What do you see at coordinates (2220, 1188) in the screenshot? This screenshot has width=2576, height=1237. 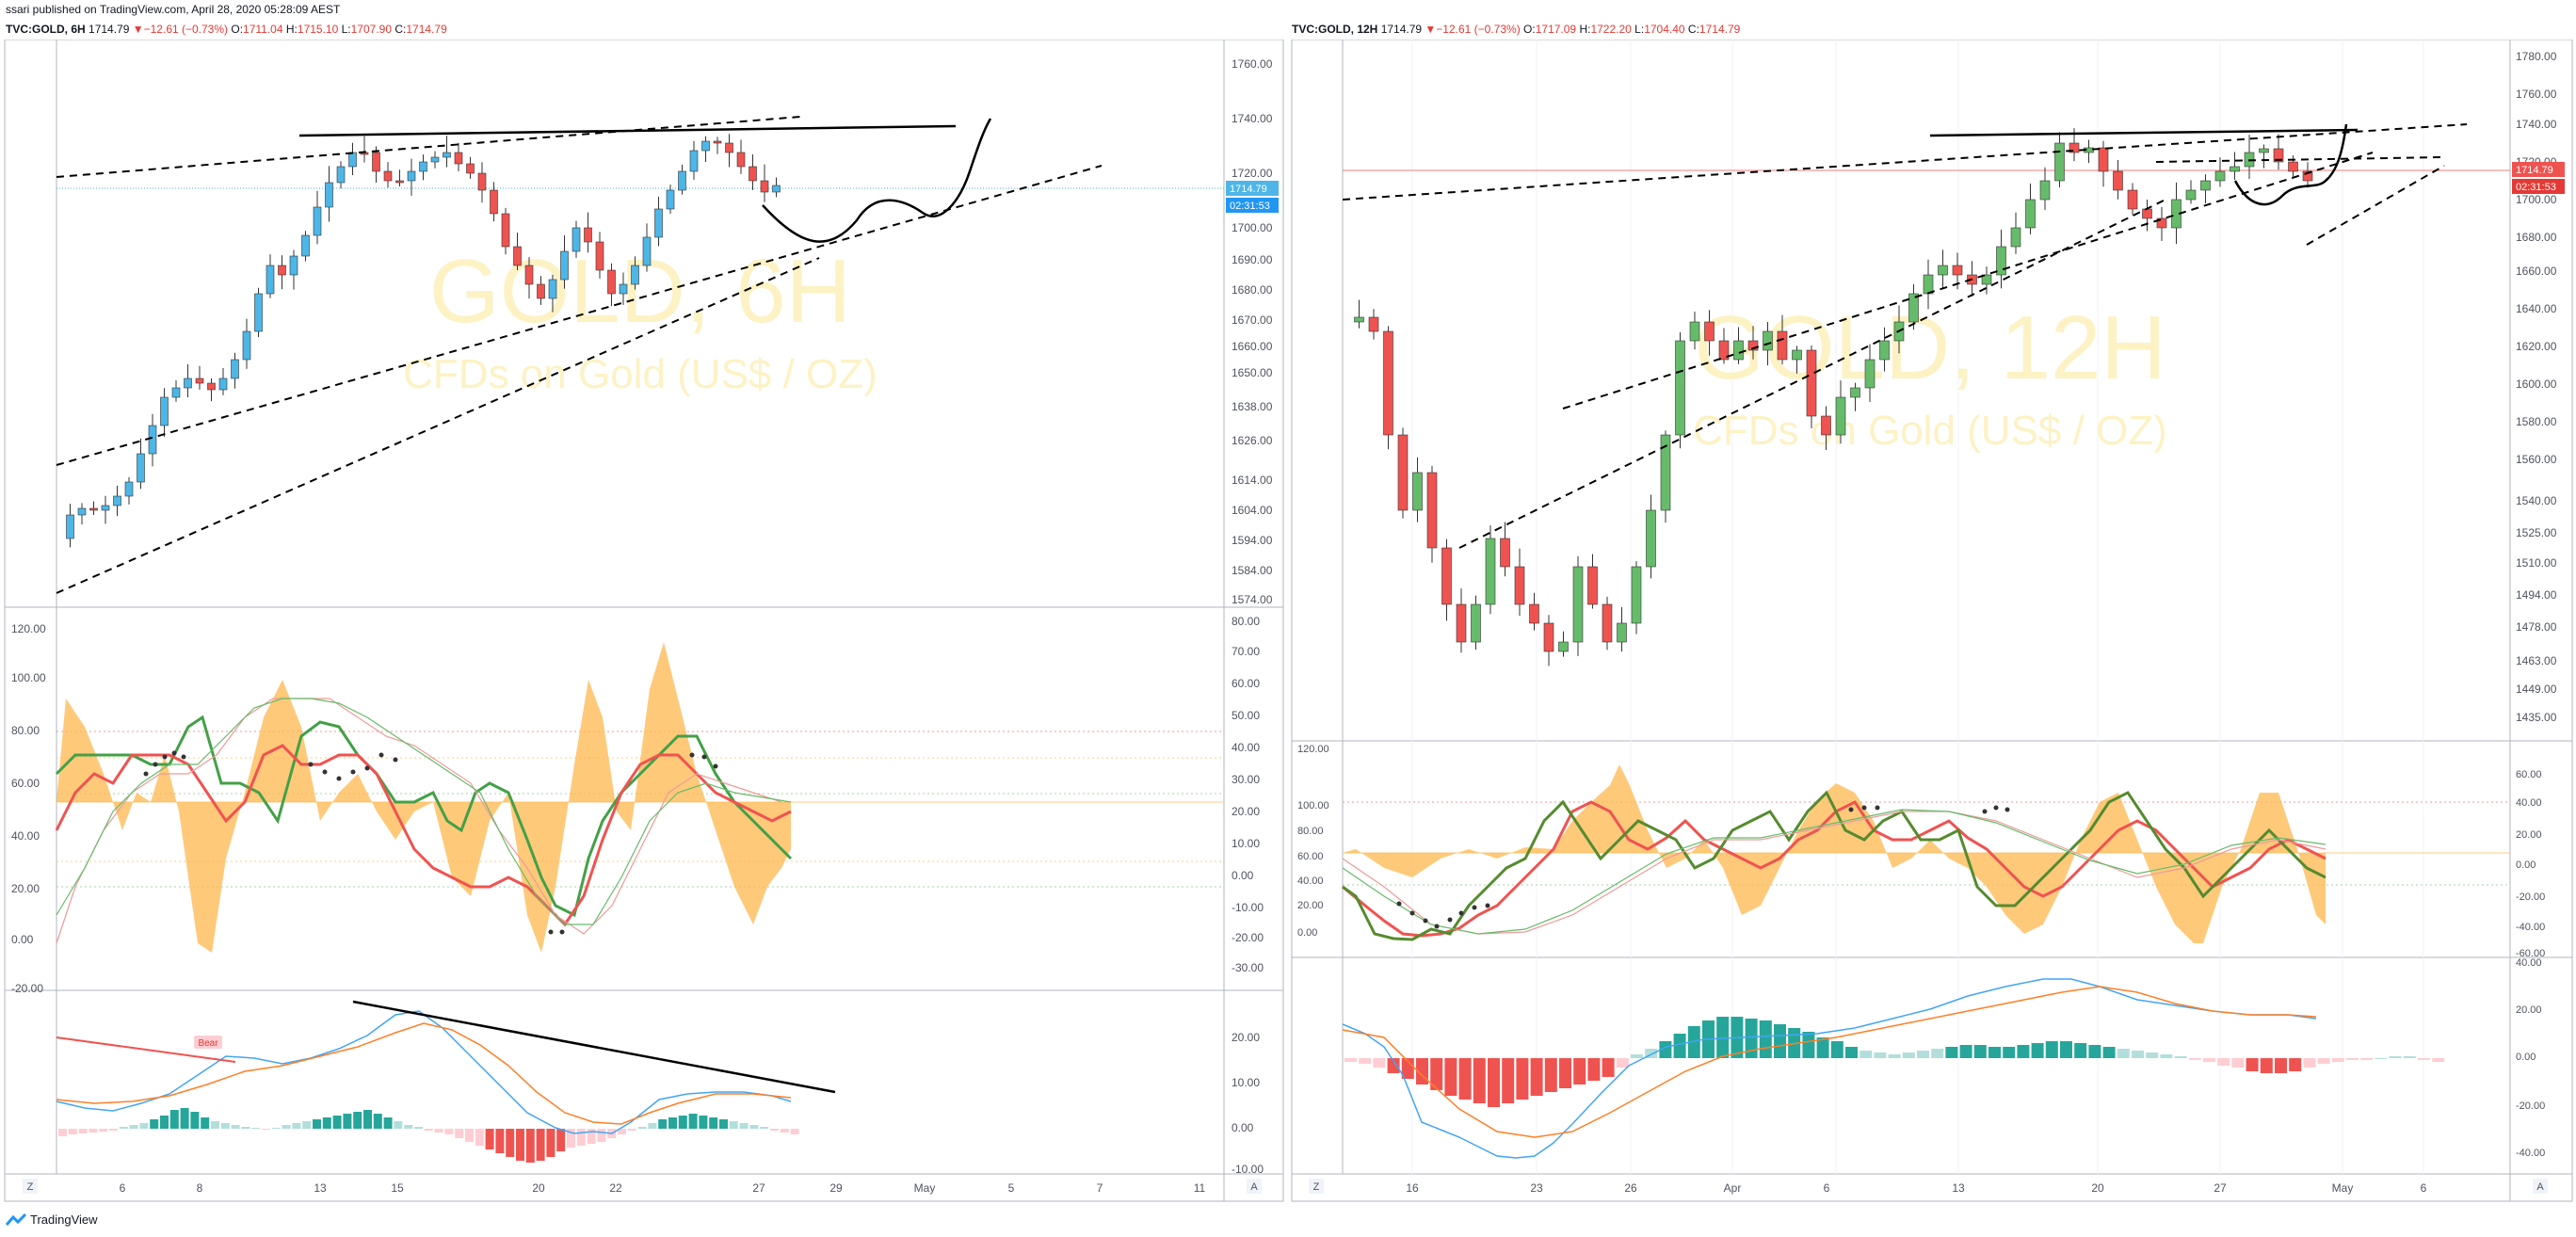 I see `time-tick: 27` at bounding box center [2220, 1188].